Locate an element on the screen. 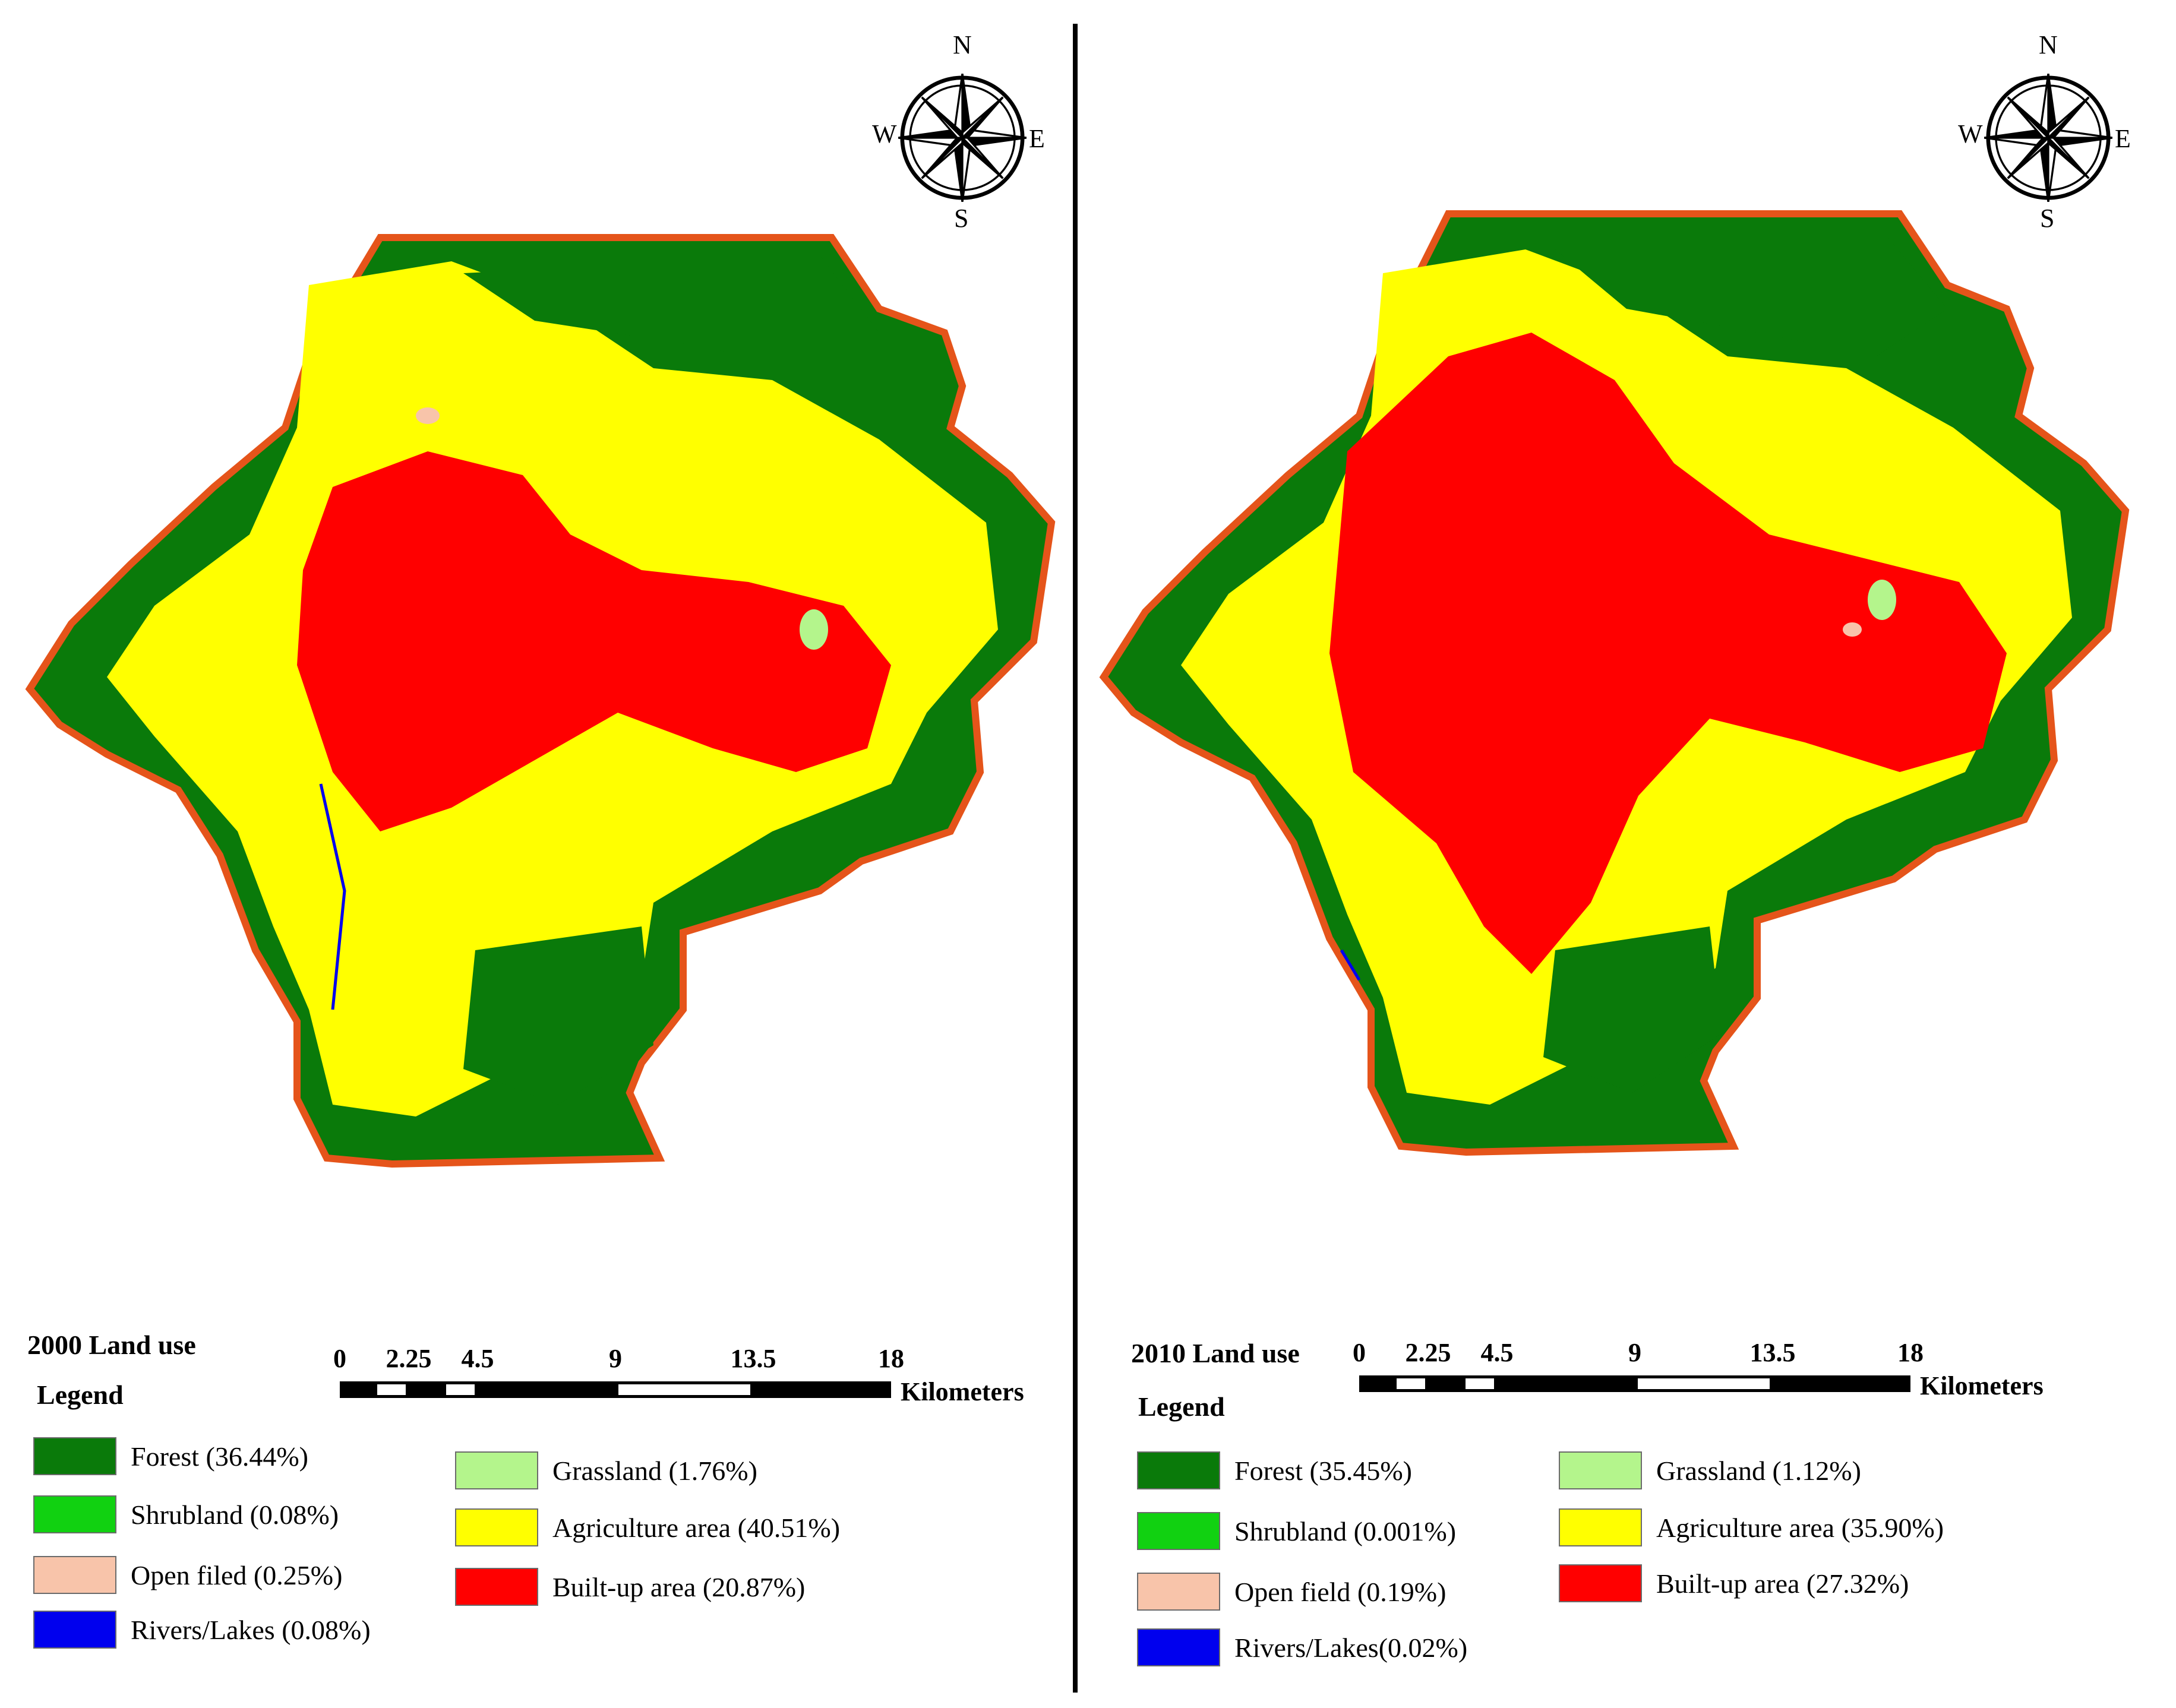  legend-label: Rivers/Lakes (0.08%) is located at coordinates (251, 1629).